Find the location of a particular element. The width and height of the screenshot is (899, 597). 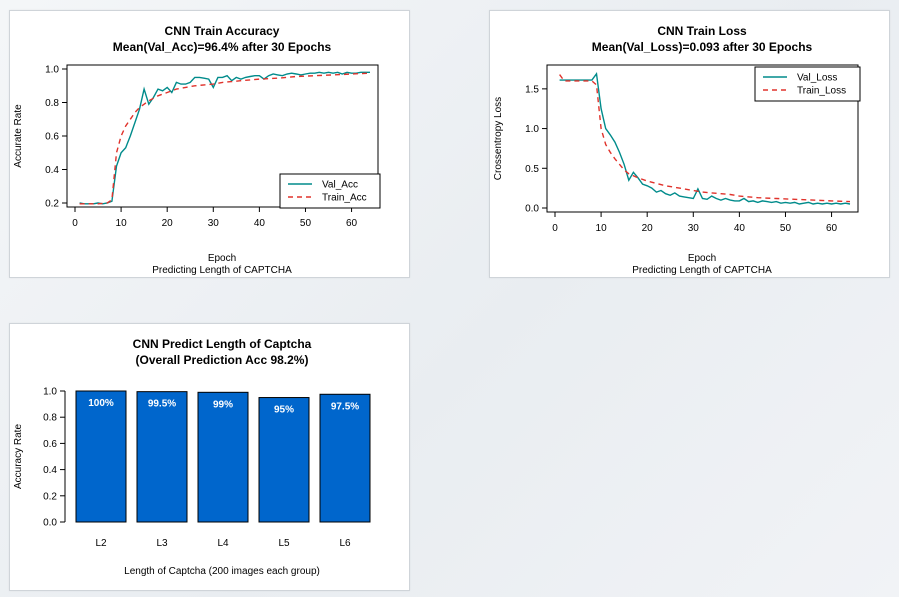

chart-title: CNN Train Accuracy is located at coordinates (222, 31).